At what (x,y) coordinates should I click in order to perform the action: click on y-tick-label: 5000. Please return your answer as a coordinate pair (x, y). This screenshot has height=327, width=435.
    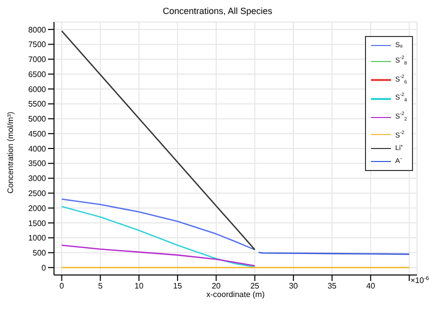
    Looking at the image, I should click on (37, 119).